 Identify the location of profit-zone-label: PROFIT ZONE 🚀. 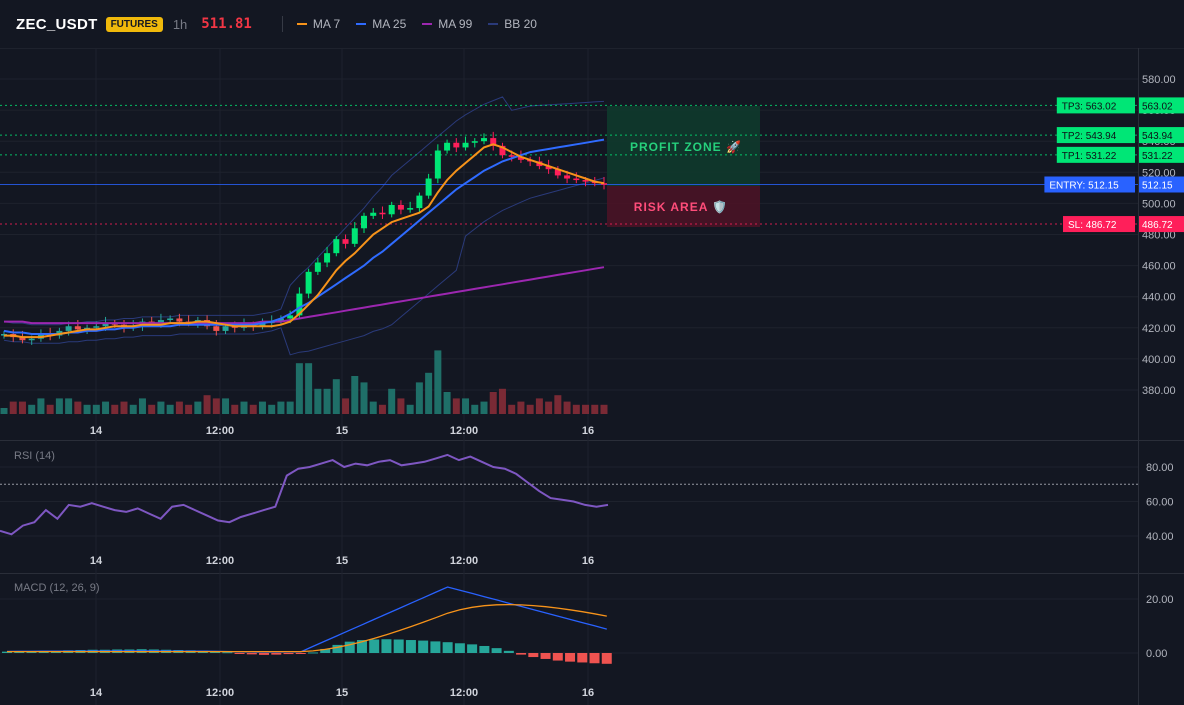
(686, 147).